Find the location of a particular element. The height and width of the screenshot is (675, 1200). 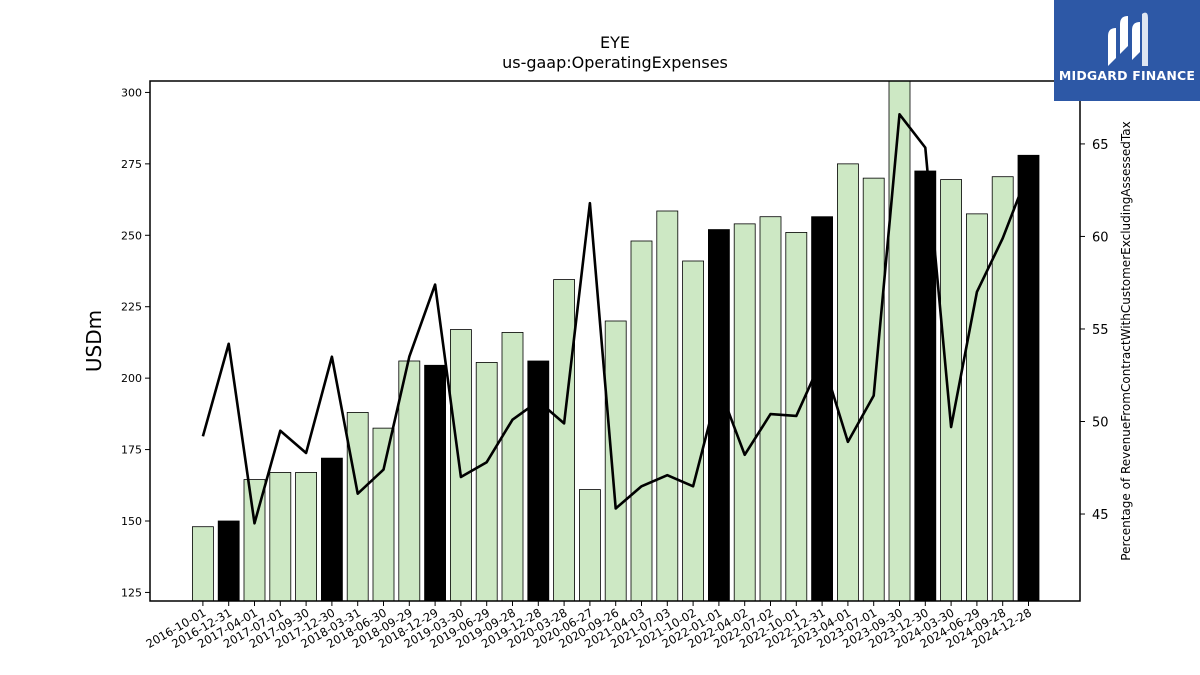

y-axis-label-left: USDm is located at coordinates (94, 341).